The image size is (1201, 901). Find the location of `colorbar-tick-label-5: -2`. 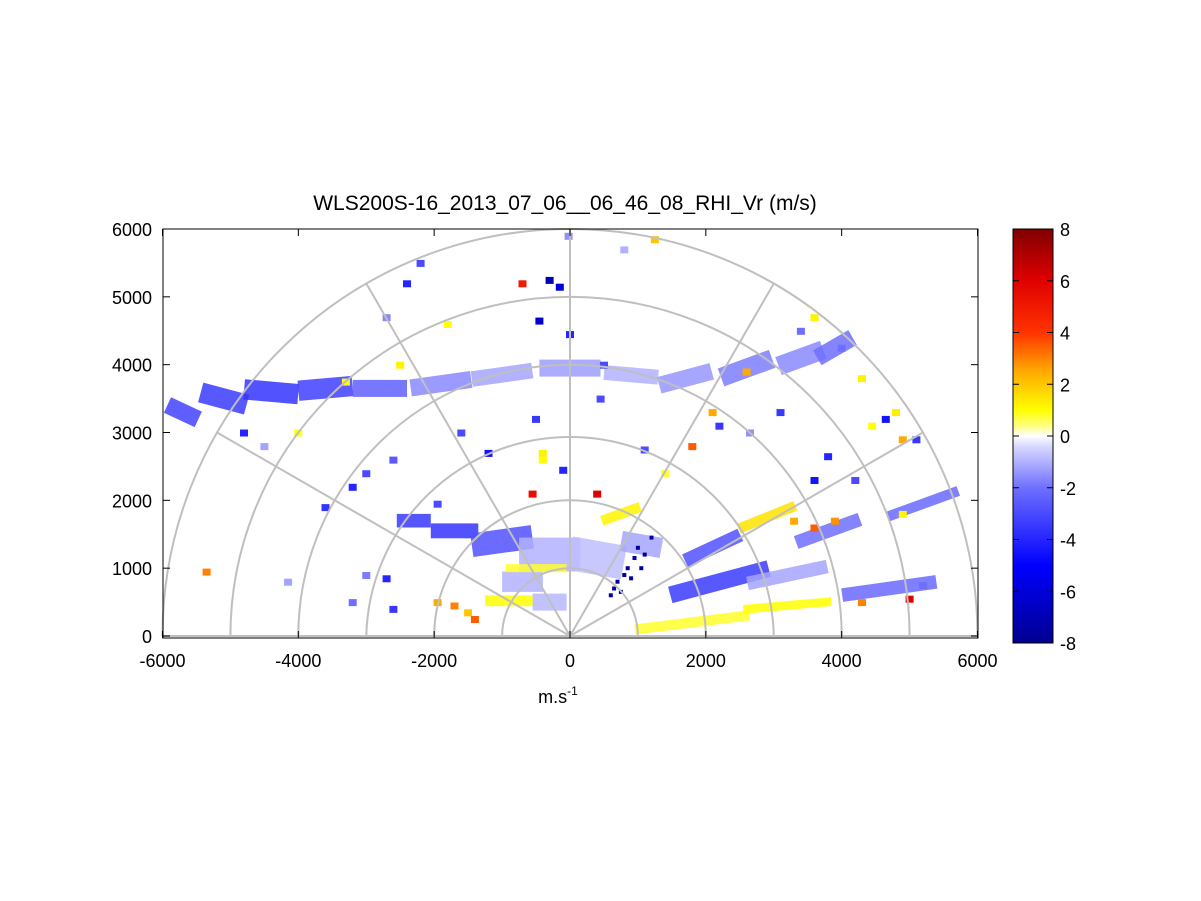

colorbar-tick-label-5: -2 is located at coordinates (1068, 489).